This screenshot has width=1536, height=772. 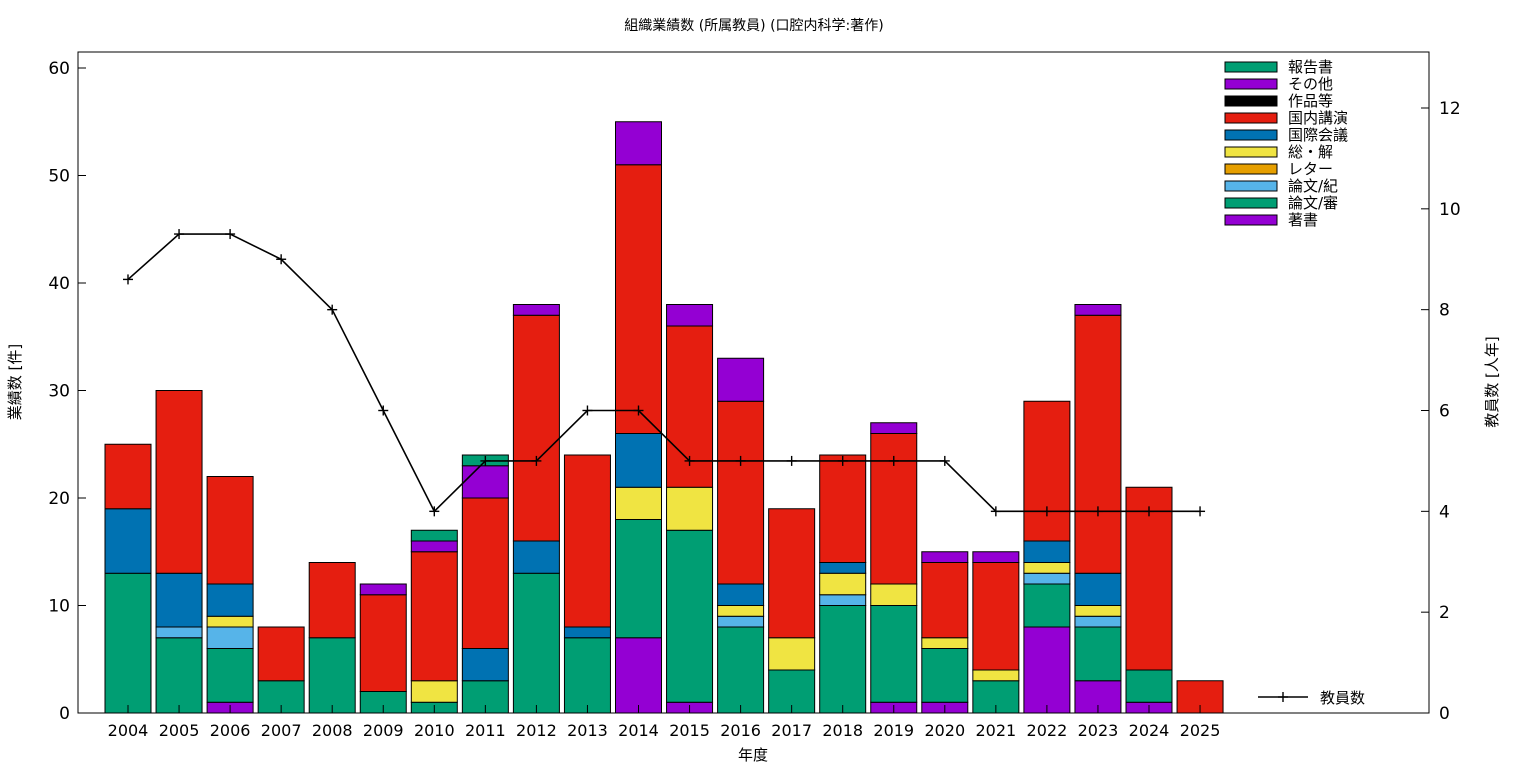 What do you see at coordinates (434, 546) in the screenshot?
I see `bar-segment-2010-その他` at bounding box center [434, 546].